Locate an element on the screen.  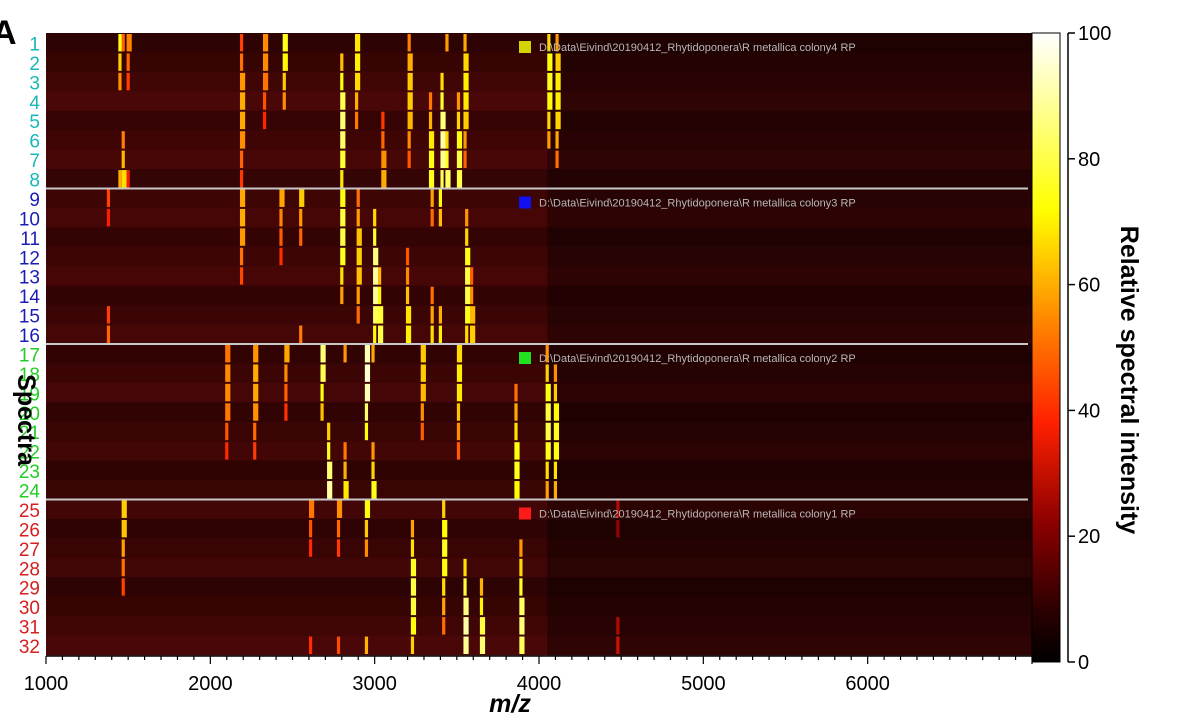
colorbar-tick-label: 100 is located at coordinates (1094, 34).